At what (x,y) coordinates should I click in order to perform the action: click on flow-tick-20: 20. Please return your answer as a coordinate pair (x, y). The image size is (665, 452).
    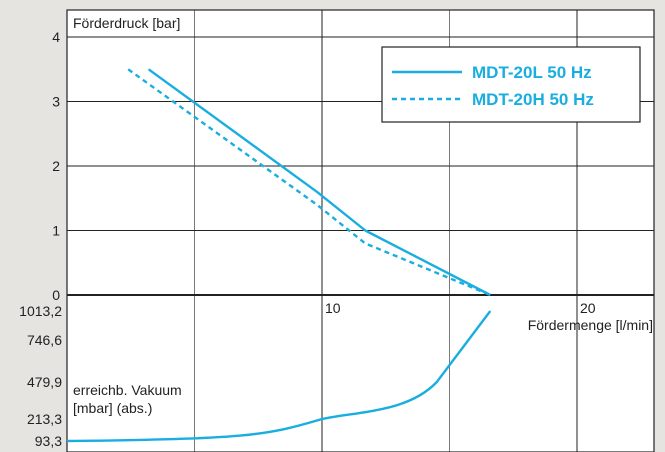
    Looking at the image, I should click on (588, 308).